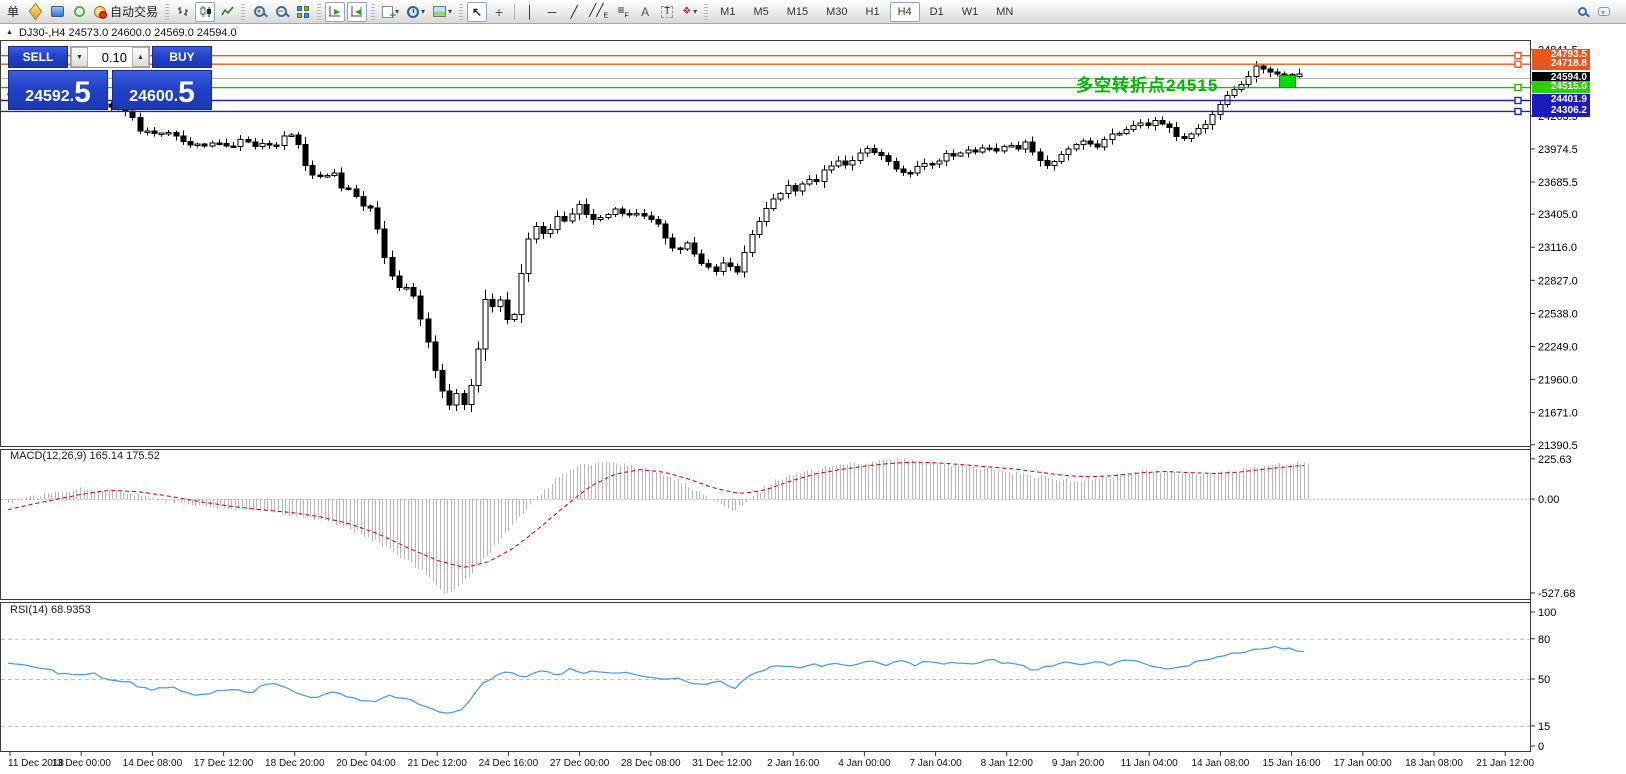  Describe the element at coordinates (1558, 314) in the screenshot. I see `svg-text: 22538.0` at that location.